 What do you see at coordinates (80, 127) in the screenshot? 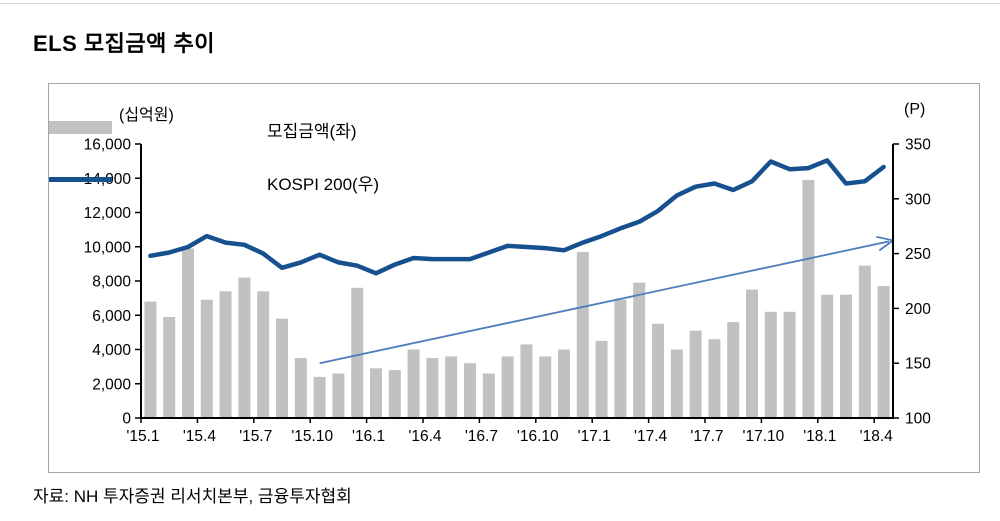
I see `legend-bar-swatch` at bounding box center [80, 127].